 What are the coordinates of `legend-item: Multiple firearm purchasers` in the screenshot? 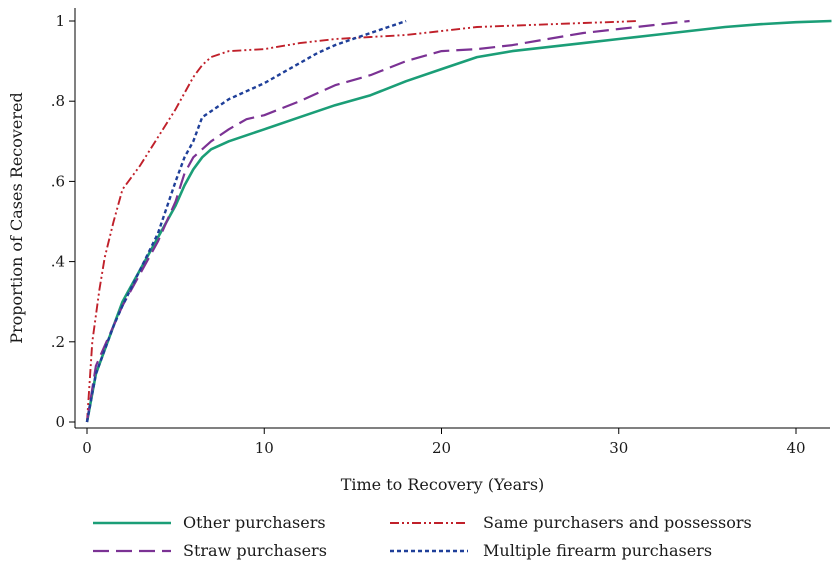 It's located at (551, 550).